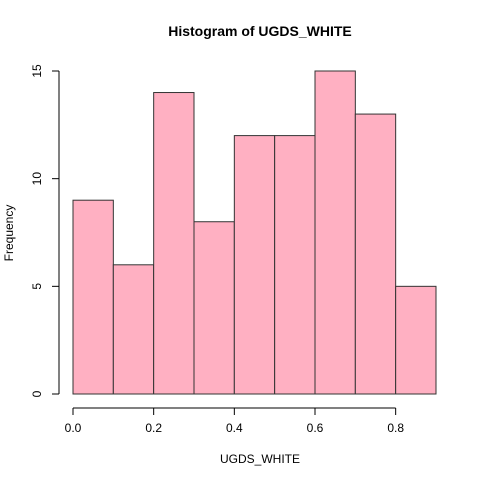 This screenshot has height=480, width=480. Describe the element at coordinates (315, 428) in the screenshot. I see `x-tick-label: 0.6` at that location.